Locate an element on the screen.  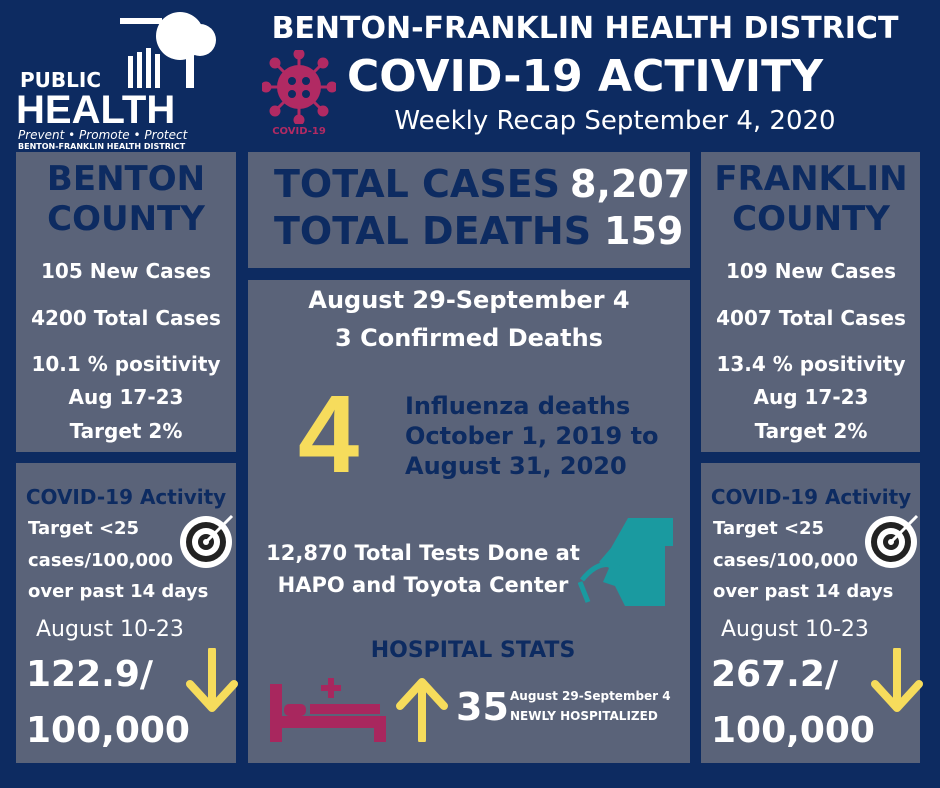
logo-tagline: Prevent • Promote • Protect is located at coordinates (103, 135).